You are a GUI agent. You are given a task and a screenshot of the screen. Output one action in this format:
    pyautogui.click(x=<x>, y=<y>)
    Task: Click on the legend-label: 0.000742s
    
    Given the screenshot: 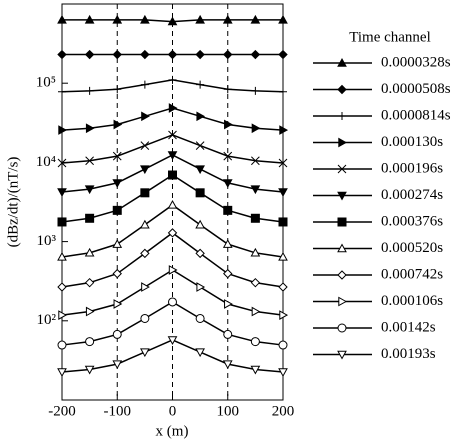 What is the action you would take?
    pyautogui.click(x=412, y=274)
    